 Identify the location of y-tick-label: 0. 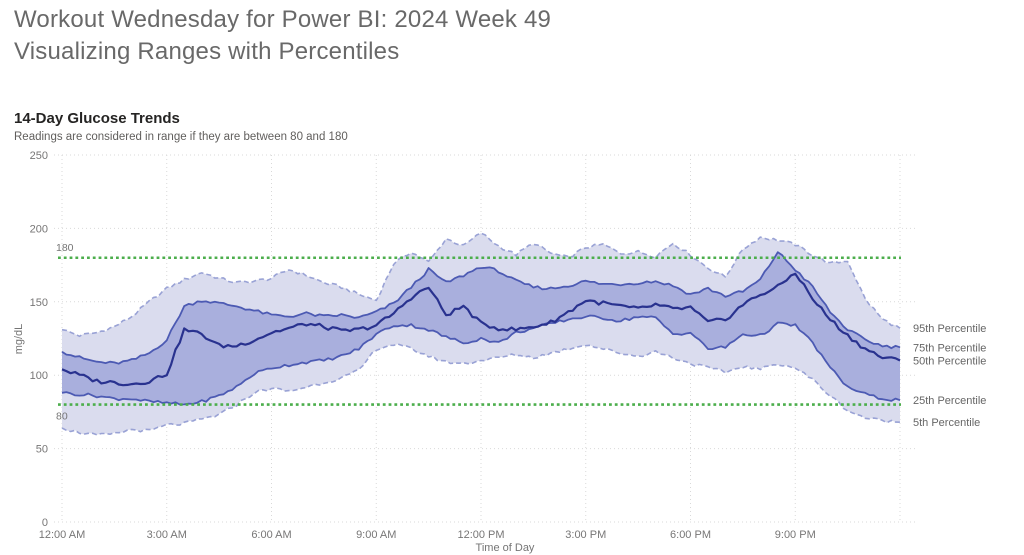
(45, 523).